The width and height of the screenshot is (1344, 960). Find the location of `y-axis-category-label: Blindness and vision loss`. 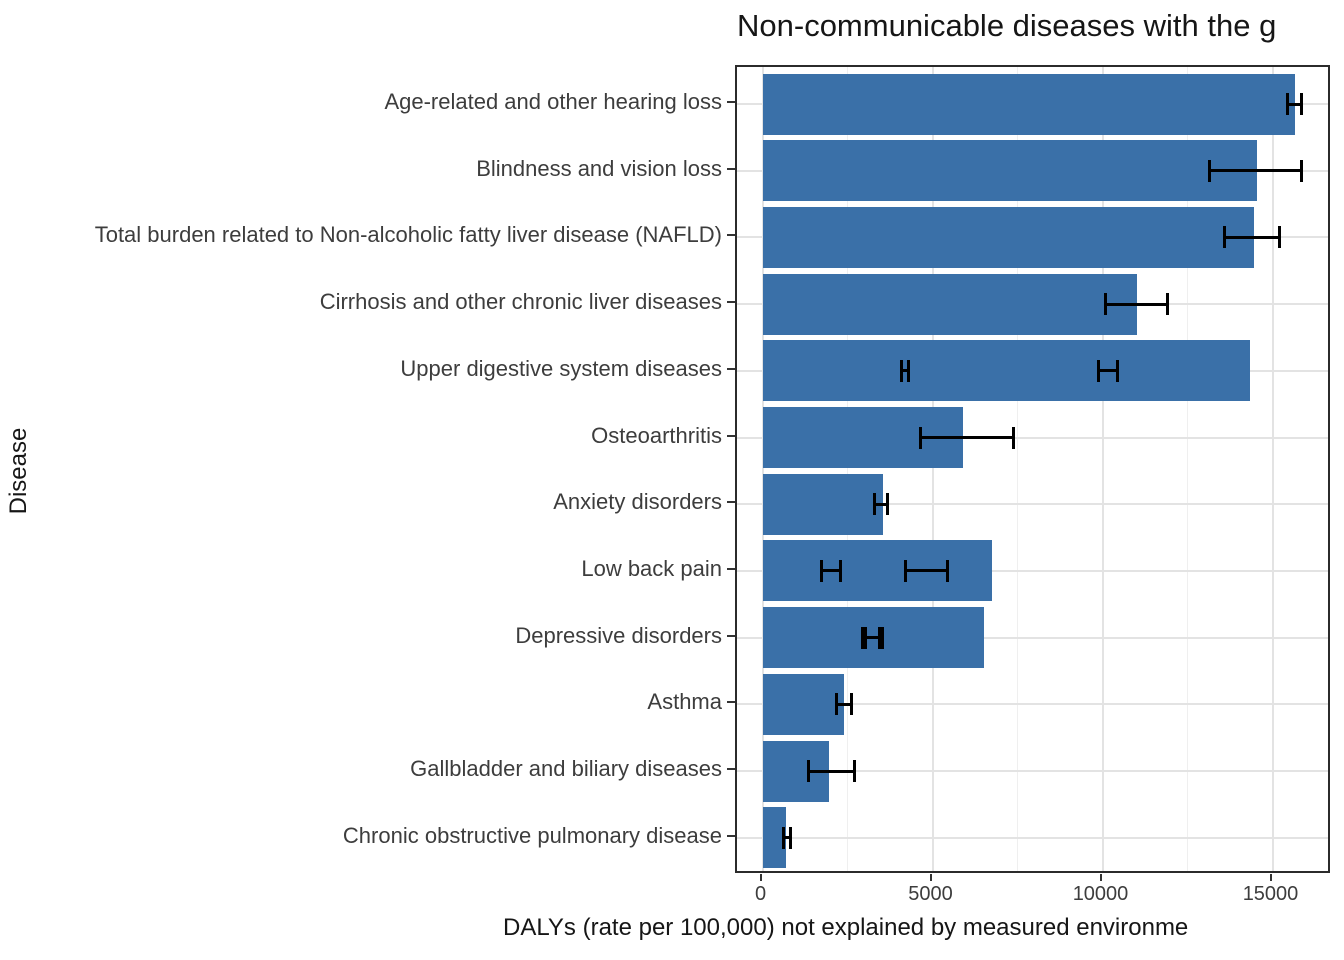

y-axis-category-label: Blindness and vision loss is located at coordinates (599, 168).